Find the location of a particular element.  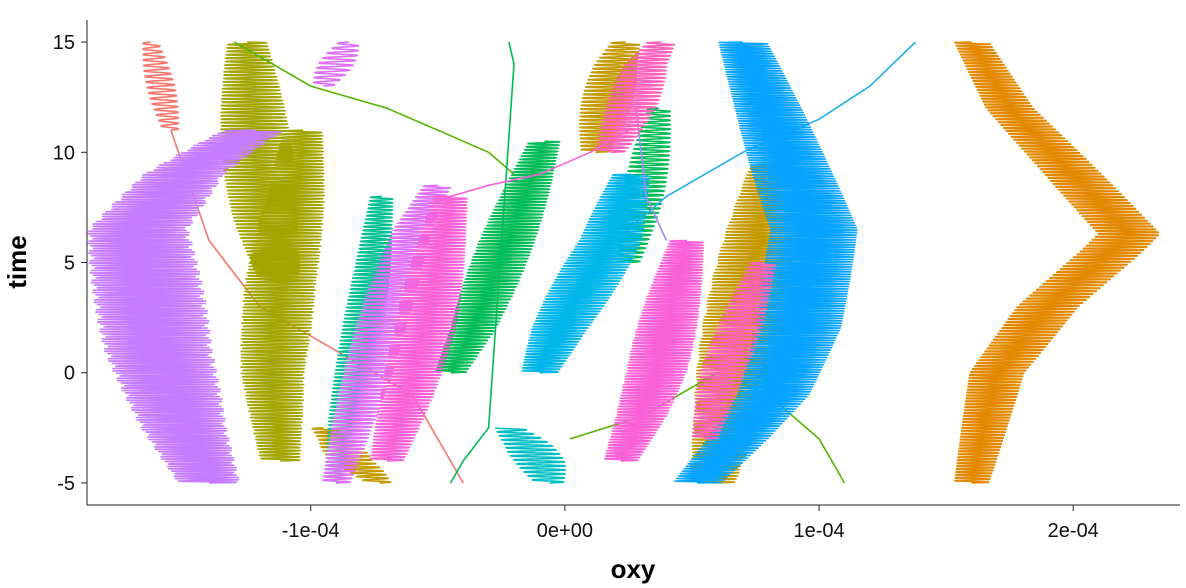

y-tick-label: -5 is located at coordinates (66, 484).